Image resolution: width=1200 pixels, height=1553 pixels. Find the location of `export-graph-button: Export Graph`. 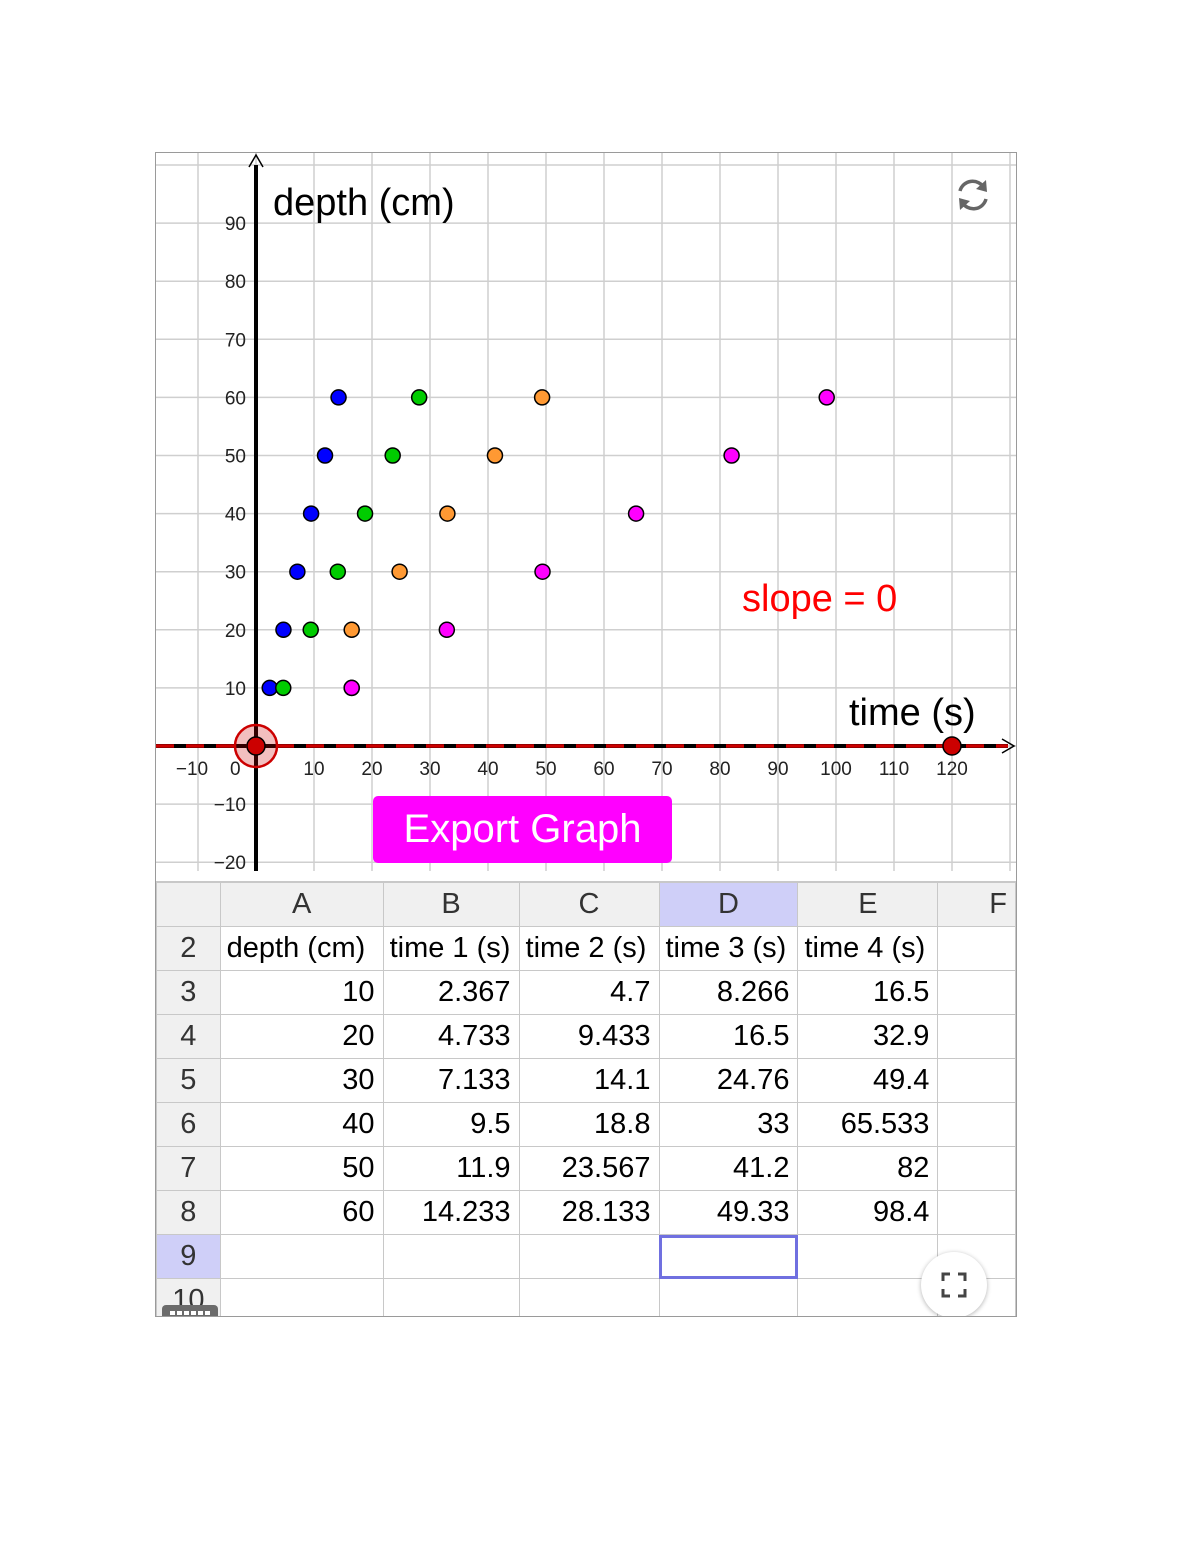

export-graph-button: Export Graph is located at coordinates (522, 829).